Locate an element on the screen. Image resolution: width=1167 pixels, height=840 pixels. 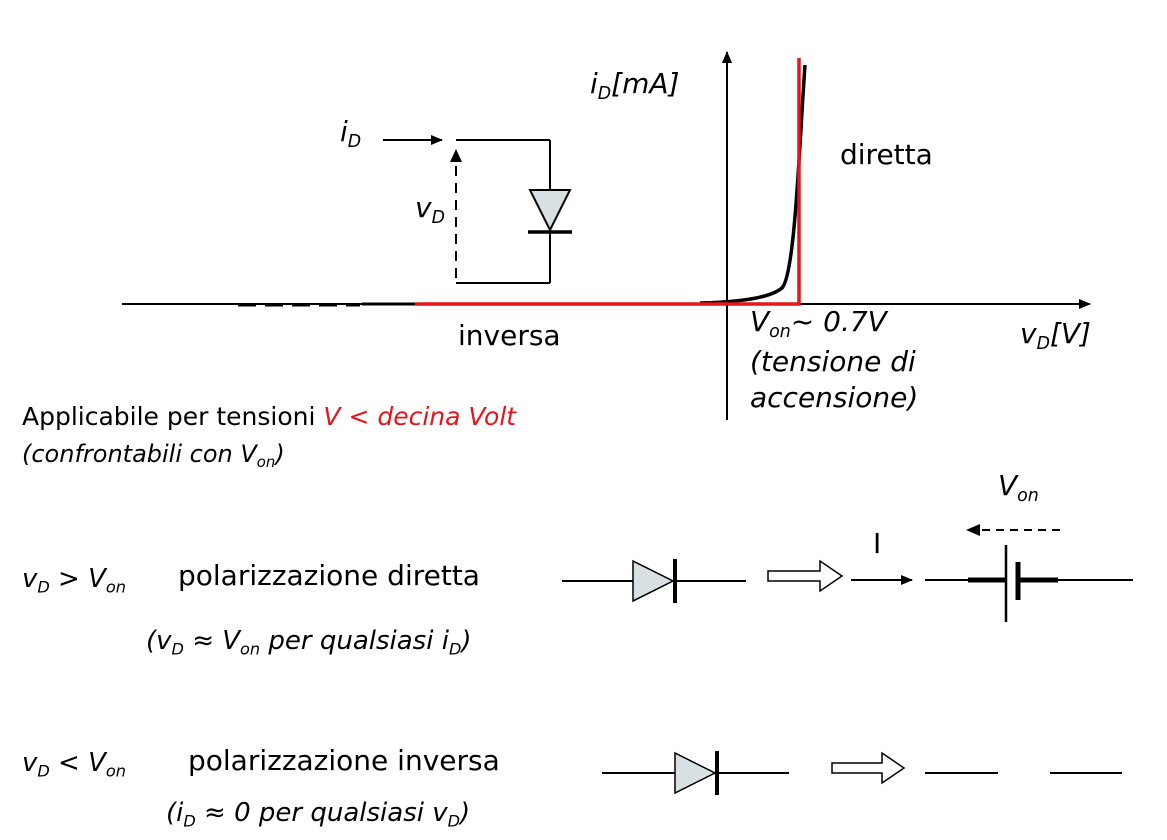
forward-source-label: Von is located at coordinates (1018, 488).